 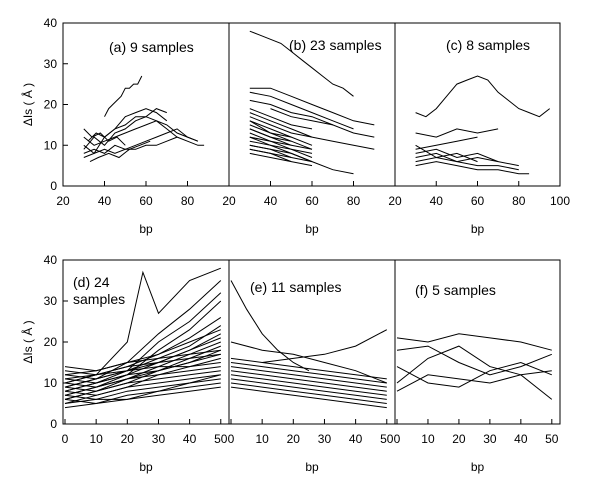 I want to click on panel-b: (b) 23 samples, so click(x=315, y=102).